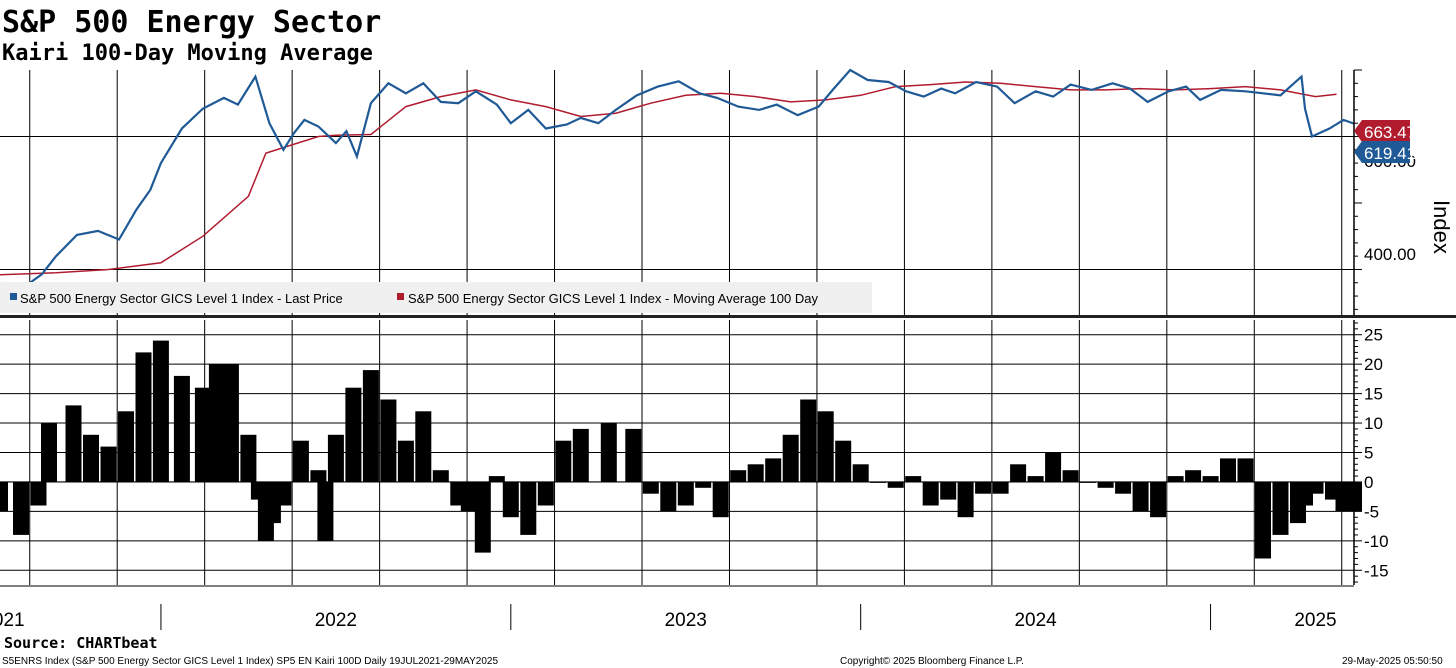 Image resolution: width=1456 pixels, height=668 pixels. Describe the element at coordinates (1376, 541) in the screenshot. I see `kairi-y-tick-label: -10` at that location.